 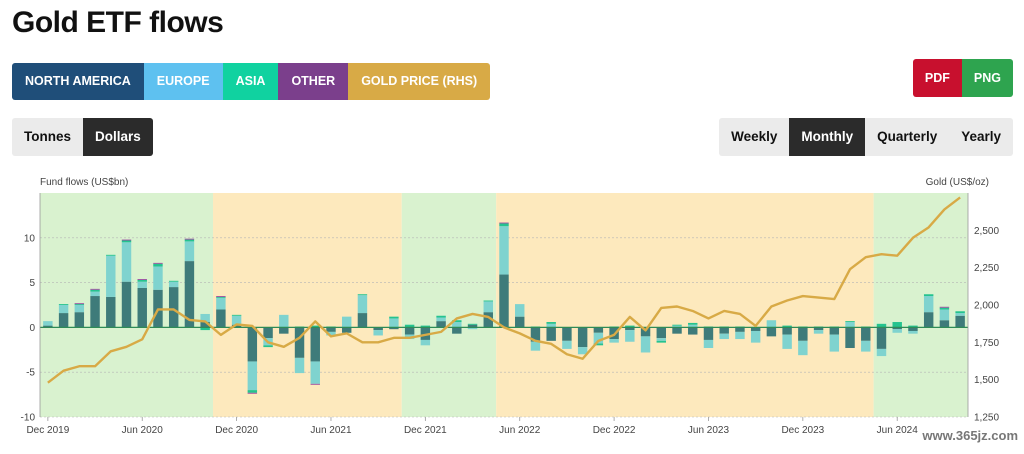 I want to click on x-tick-label: Jun 2022, so click(x=520, y=430).